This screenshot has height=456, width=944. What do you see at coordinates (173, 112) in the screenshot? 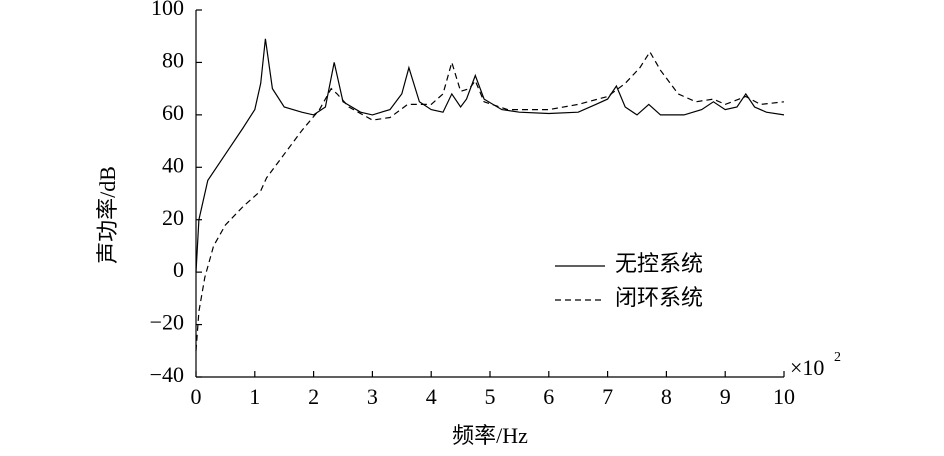
I see `y-tick-label: 60` at bounding box center [173, 112].